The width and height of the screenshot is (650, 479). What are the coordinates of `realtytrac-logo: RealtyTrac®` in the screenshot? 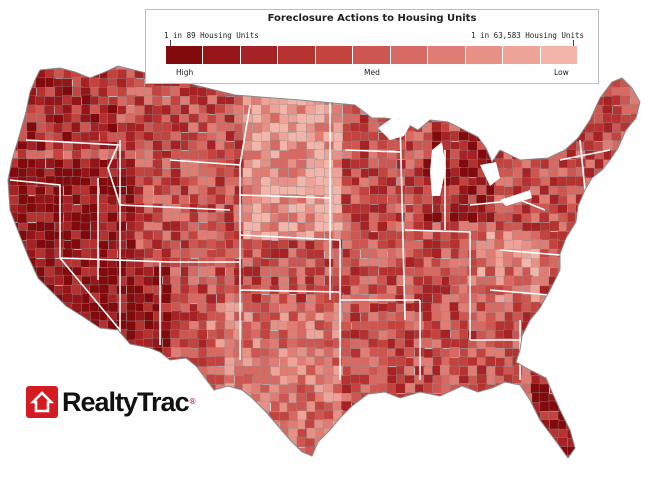 It's located at (110, 402).